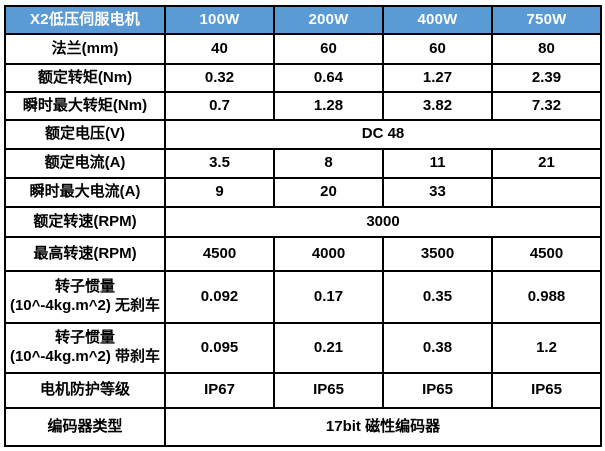 This screenshot has height=451, width=605. Describe the element at coordinates (546, 348) in the screenshot. I see `cell: 1.2` at that location.